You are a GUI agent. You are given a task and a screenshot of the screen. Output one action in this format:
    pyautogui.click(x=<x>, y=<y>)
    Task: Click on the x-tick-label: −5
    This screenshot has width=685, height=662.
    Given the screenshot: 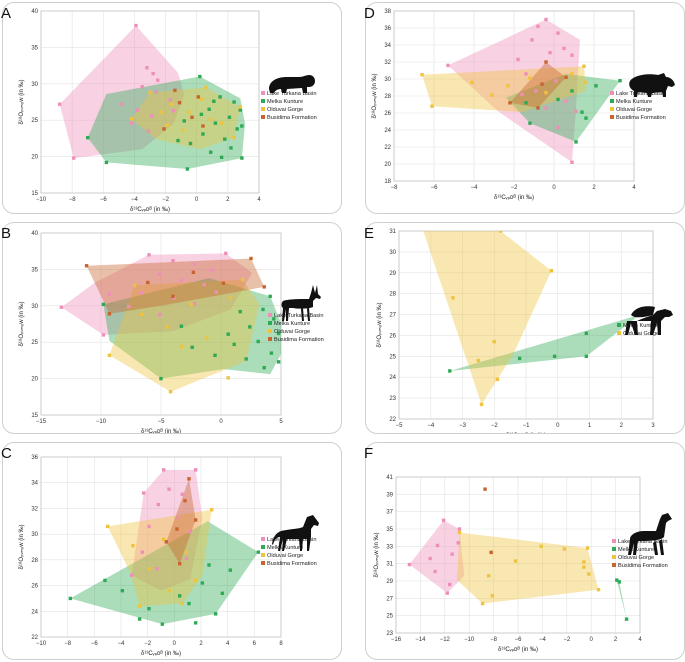 What is the action you would take?
    pyautogui.click(x=400, y=426)
    